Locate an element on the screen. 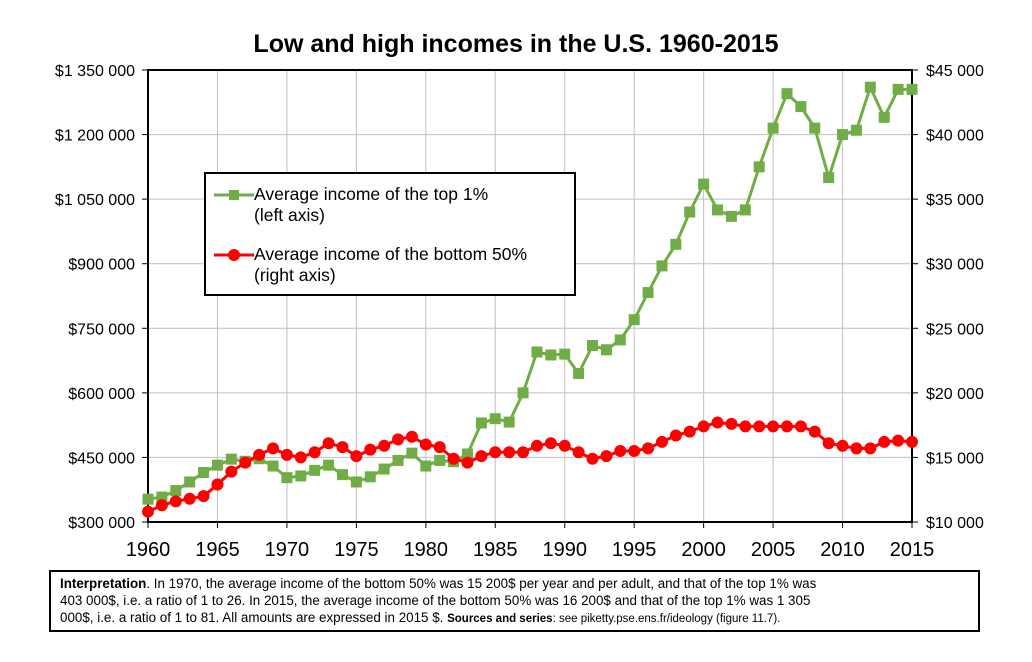  y-left-tick-label: $1 050 000 is located at coordinates (95, 200).